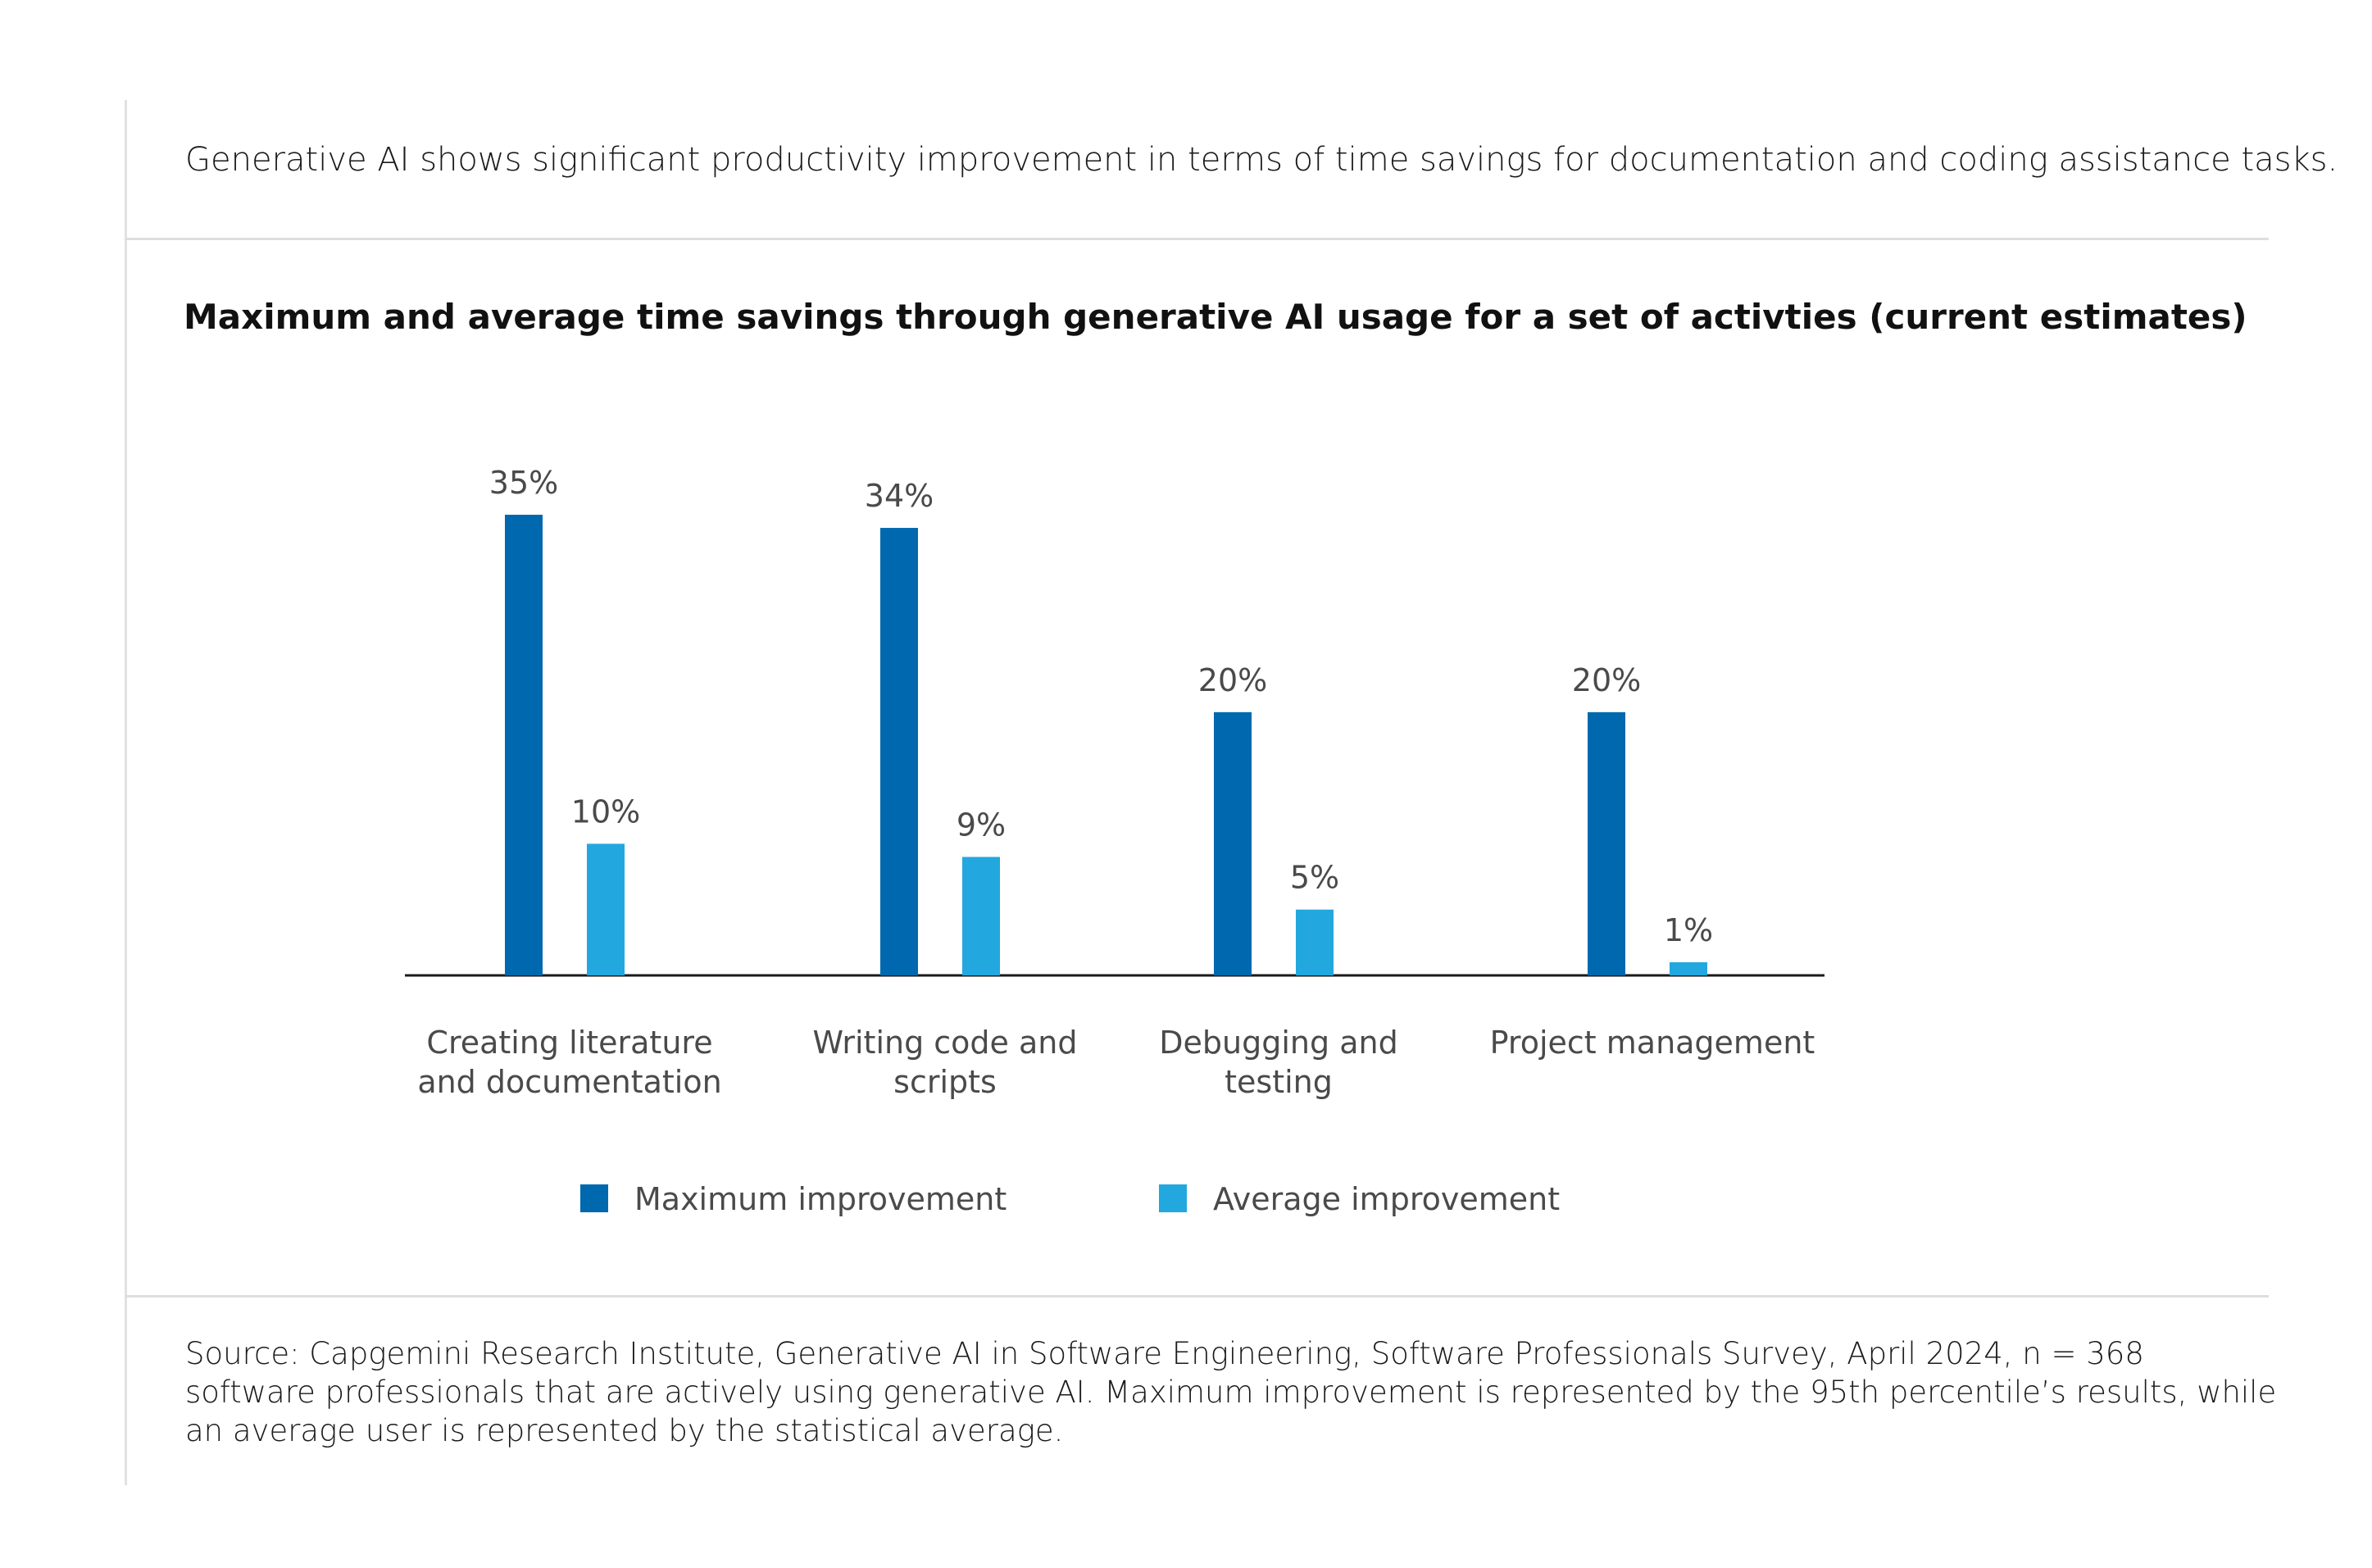  I want to click on top-divider, so click(1197, 239).